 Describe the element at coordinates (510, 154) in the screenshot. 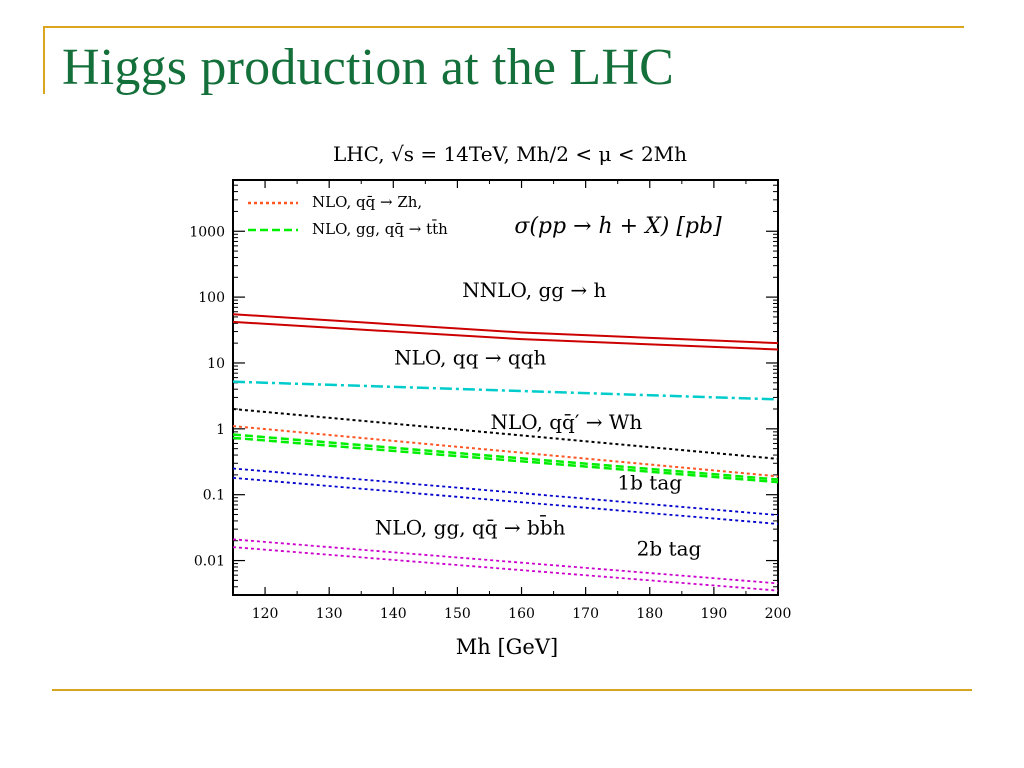

I see `chart-title: LHC, √s = 14TeV, Mh/2 < μ < 2Mh` at that location.